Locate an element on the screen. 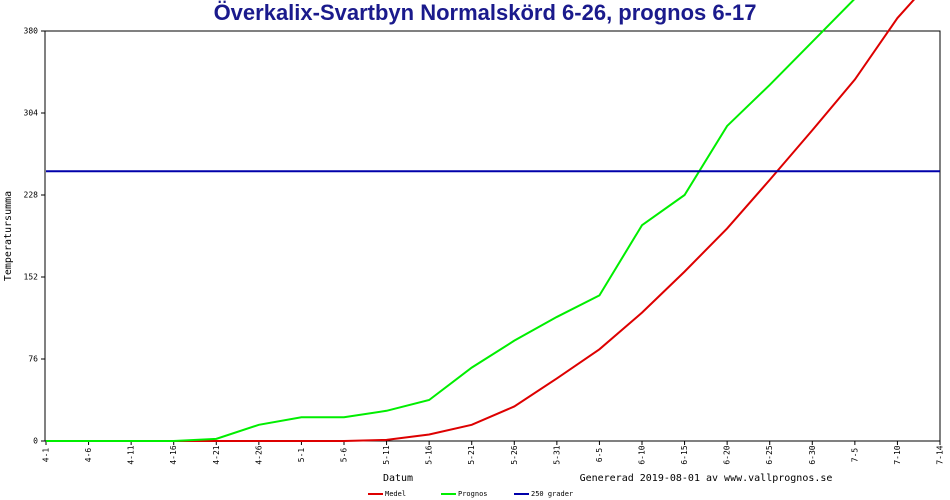 Image resolution: width=950 pixels, height=500 pixels. x-tick-label: 5-16 is located at coordinates (429, 454).